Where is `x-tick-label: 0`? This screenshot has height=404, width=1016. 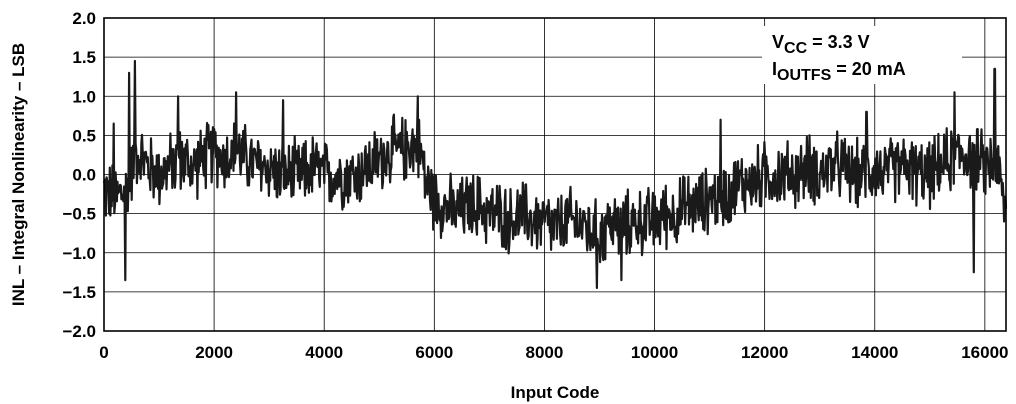
x-tick-label: 0 is located at coordinates (103, 352).